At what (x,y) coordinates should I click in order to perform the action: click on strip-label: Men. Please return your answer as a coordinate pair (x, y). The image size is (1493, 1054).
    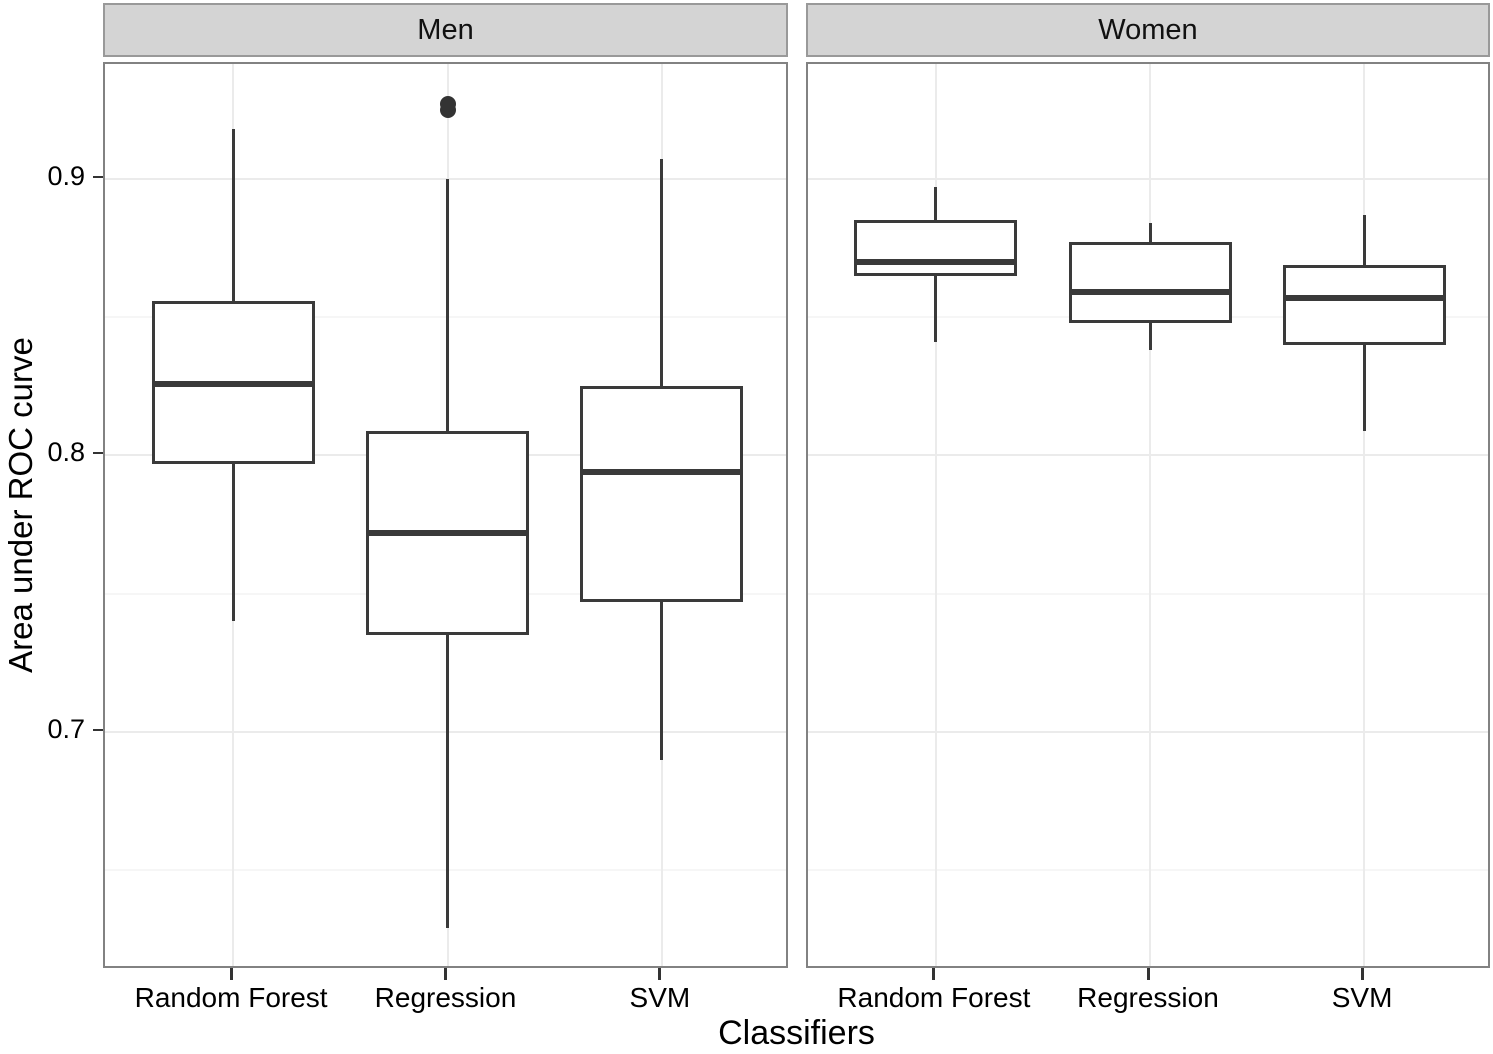
    Looking at the image, I should click on (445, 29).